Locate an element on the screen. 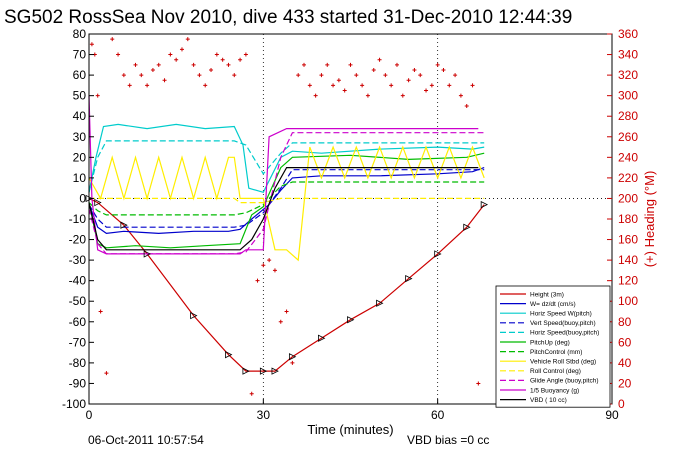 Image resolution: width=681 pixels, height=454 pixels. y-tick-label: 80 is located at coordinates (80, 34).